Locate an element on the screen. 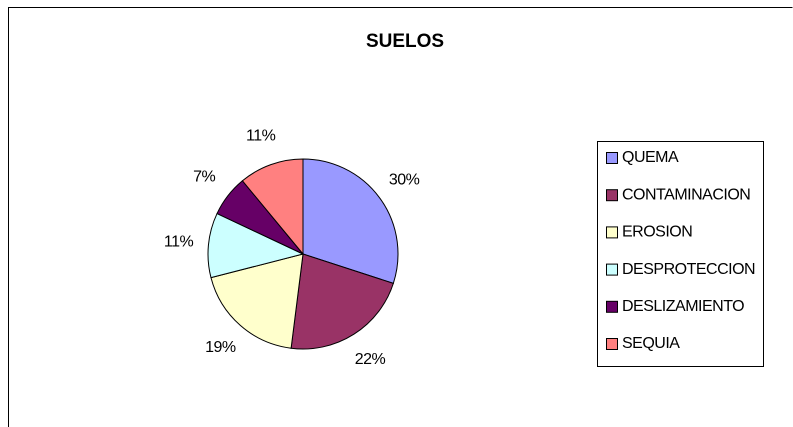 The image size is (793, 427). legend-box is located at coordinates (680, 254).